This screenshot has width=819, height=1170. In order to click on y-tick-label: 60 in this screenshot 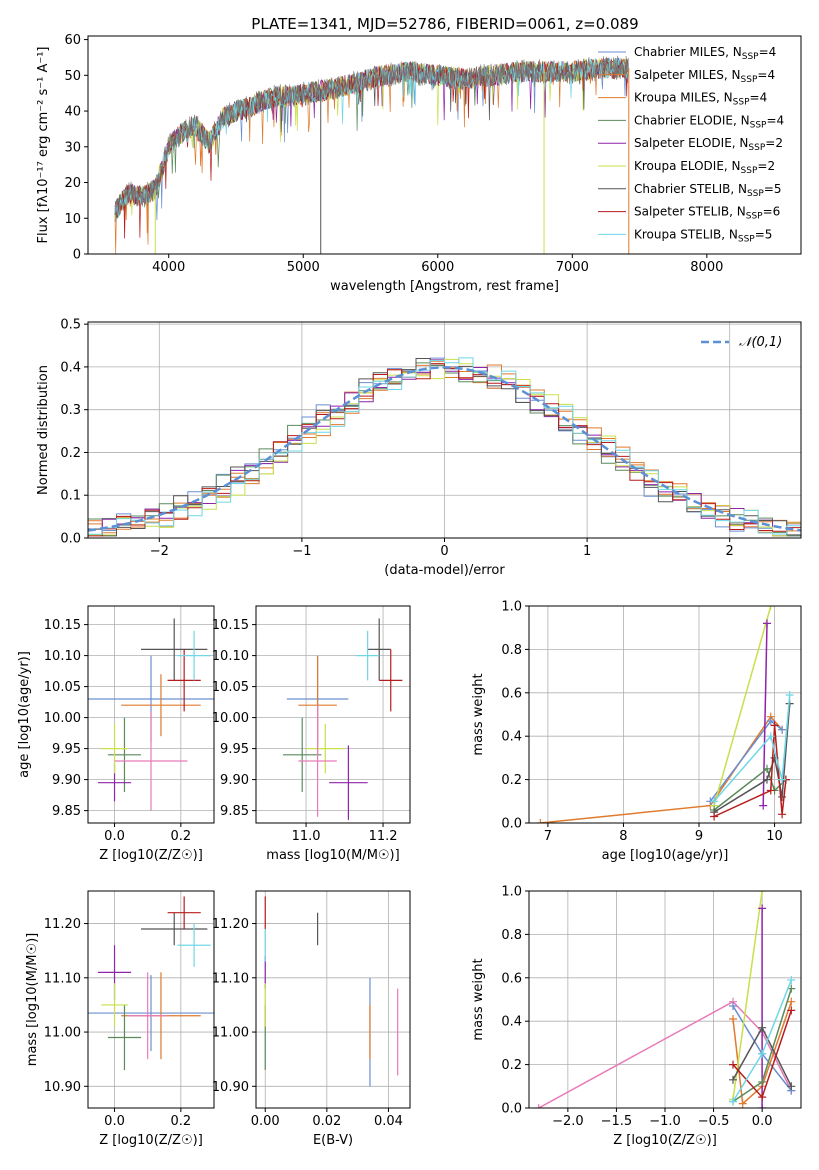, I will do `click(72, 40)`.